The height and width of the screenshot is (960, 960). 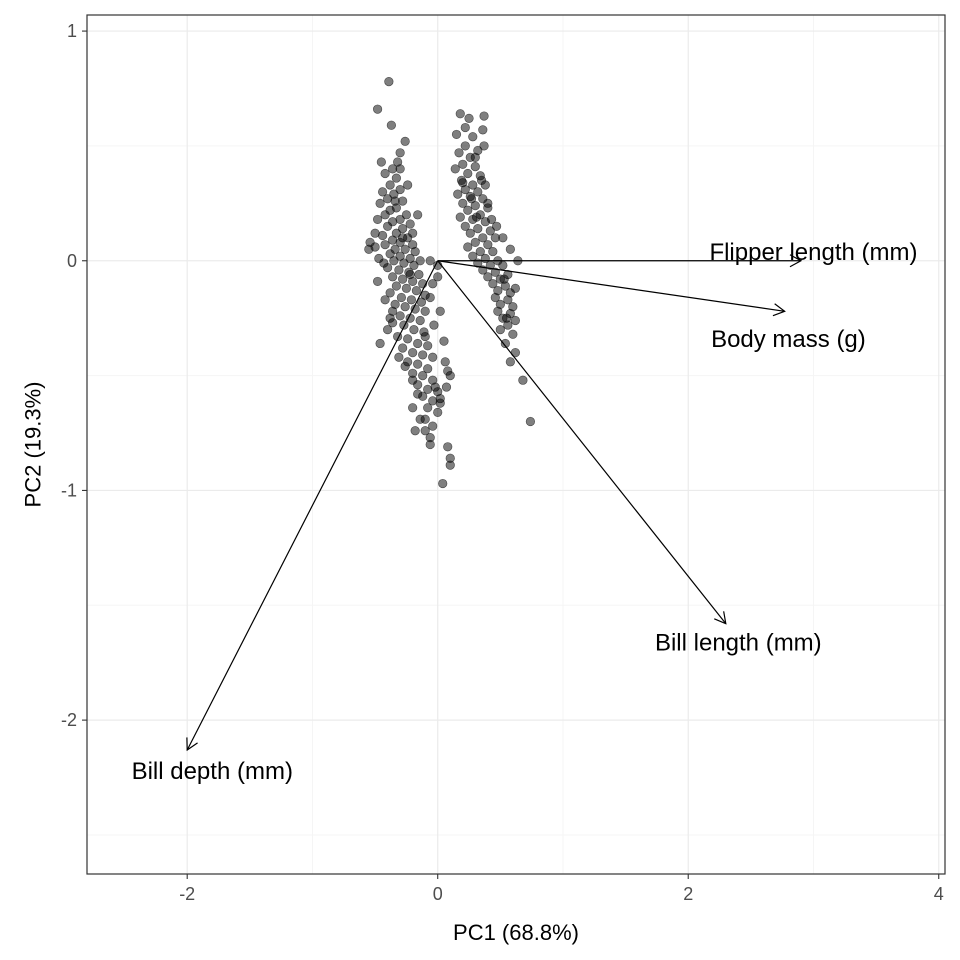 I want to click on x-axis-ticks: -2 0 2 4, so click(x=561, y=889).